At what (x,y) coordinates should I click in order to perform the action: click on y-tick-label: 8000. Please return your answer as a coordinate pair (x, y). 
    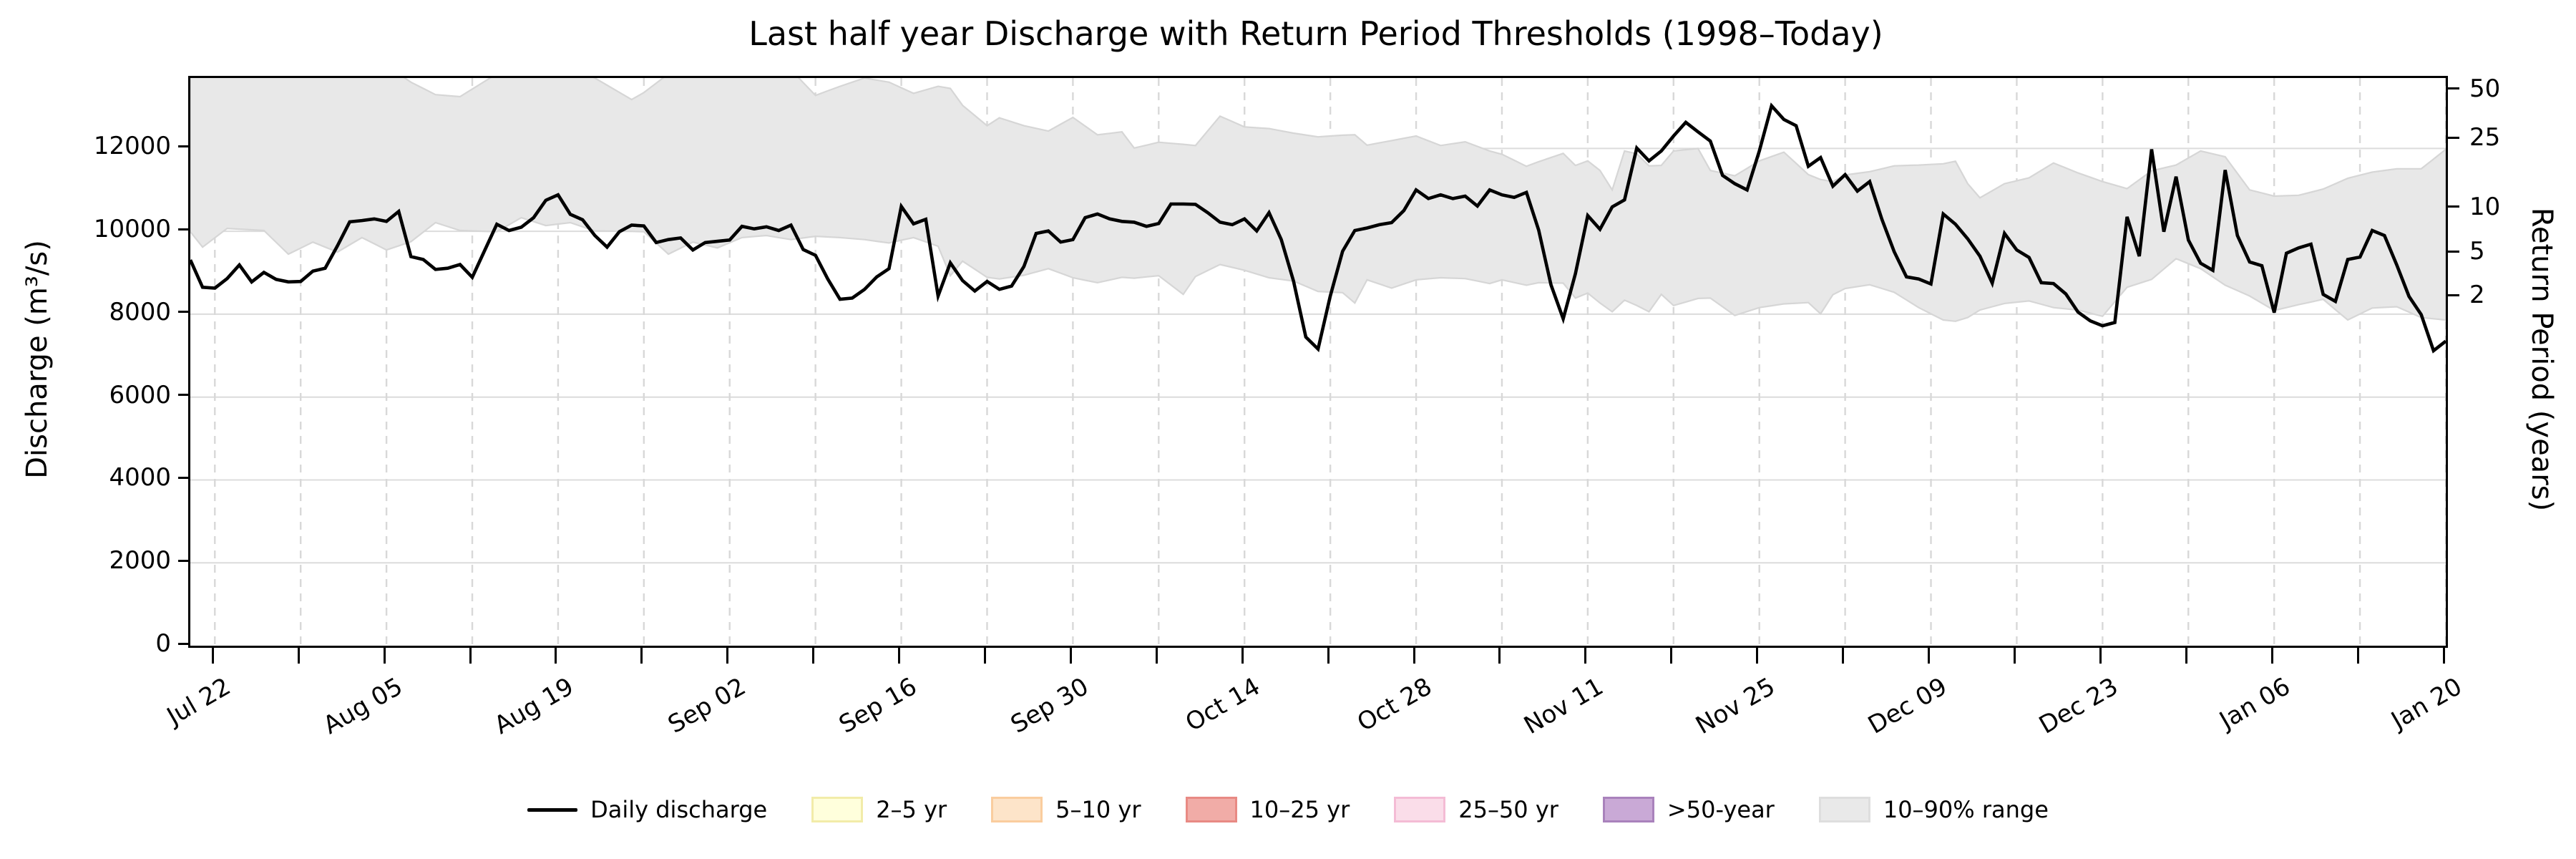
    Looking at the image, I should click on (140, 311).